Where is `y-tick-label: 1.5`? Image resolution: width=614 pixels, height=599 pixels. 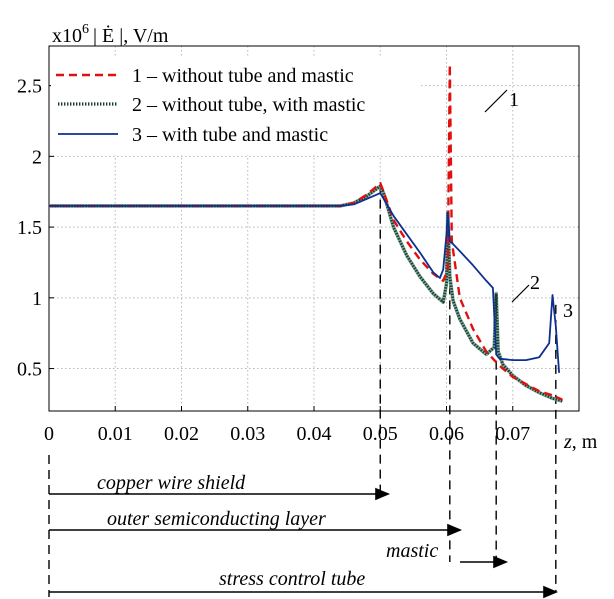 y-tick-label: 1.5 is located at coordinates (29, 228).